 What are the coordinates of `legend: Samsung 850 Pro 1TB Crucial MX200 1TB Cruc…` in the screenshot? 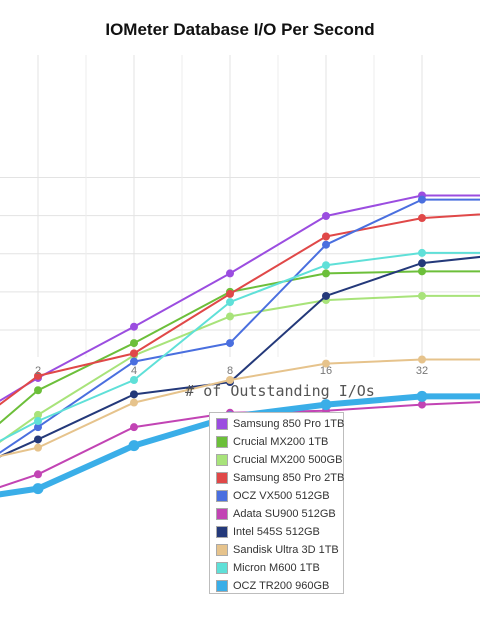 It's located at (276, 503).